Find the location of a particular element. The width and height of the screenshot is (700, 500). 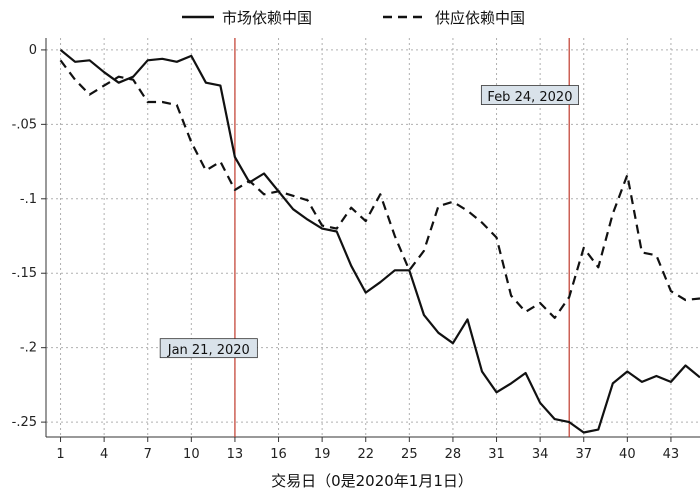

legend-item-2: 供应依赖中国 is located at coordinates (454, 18).